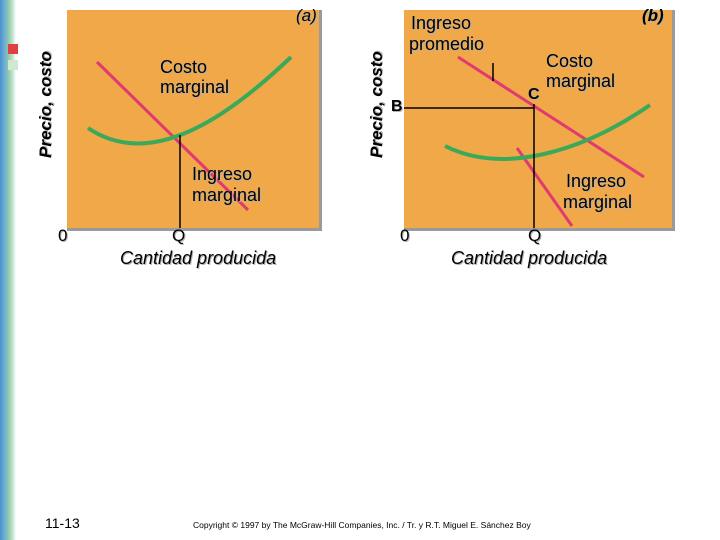  What do you see at coordinates (548, 132) in the screenshot?
I see `panel-b-mc-curve` at bounding box center [548, 132].